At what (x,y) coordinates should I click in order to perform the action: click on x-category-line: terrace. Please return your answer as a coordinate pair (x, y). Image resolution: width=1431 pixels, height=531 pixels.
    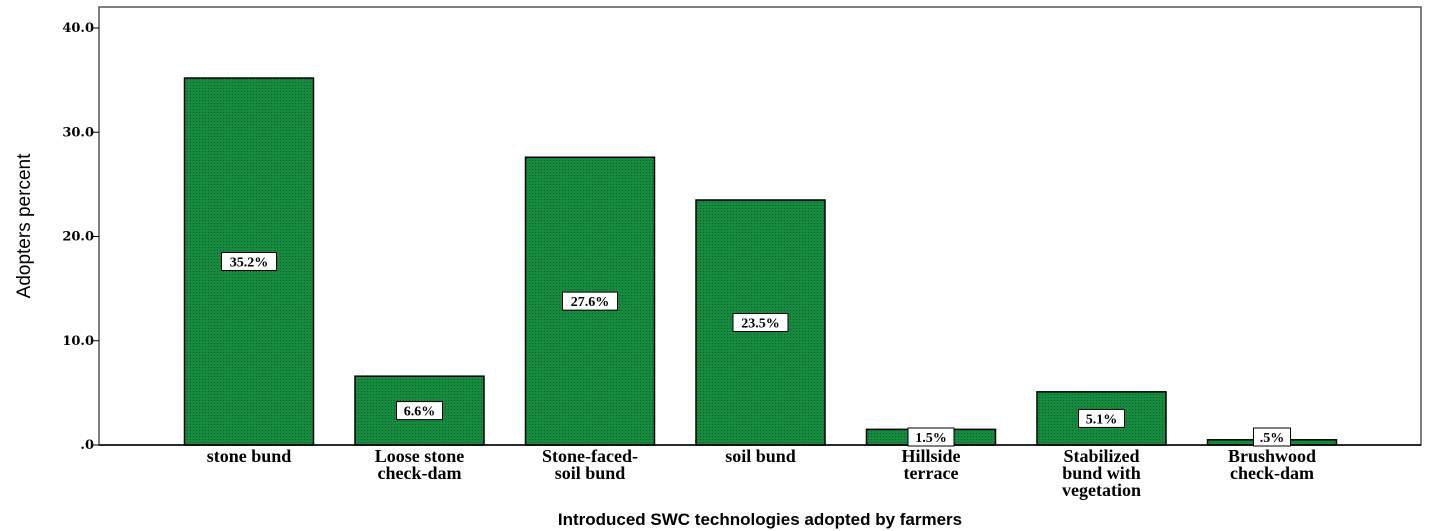
    Looking at the image, I should click on (931, 473).